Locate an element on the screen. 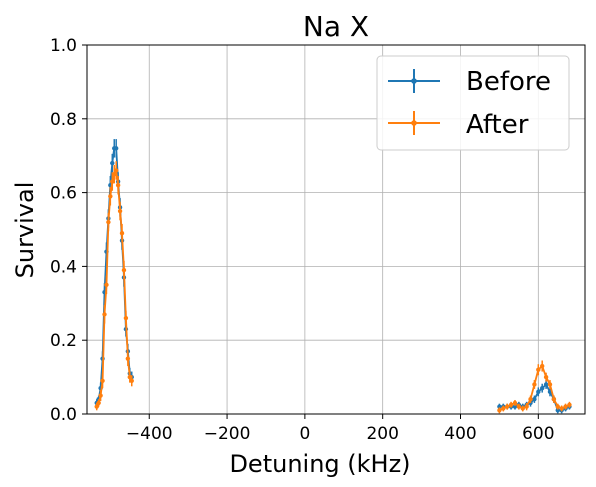 Image resolution: width=596 pixels, height=487 pixels. y-tick-label: 0.0 is located at coordinates (63, 415).